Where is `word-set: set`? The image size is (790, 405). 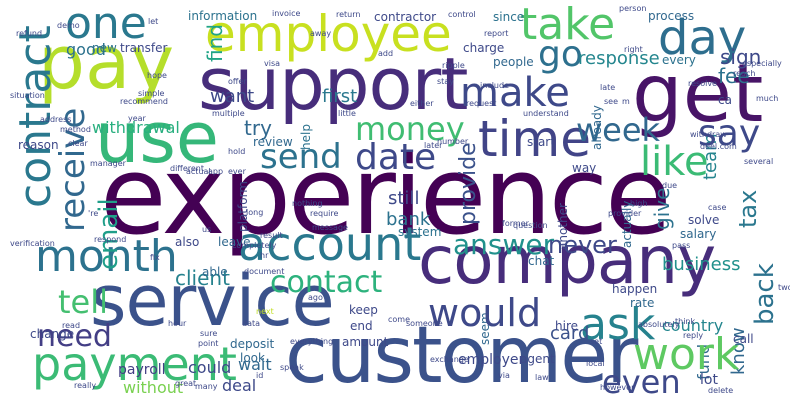 word-set: set is located at coordinates (596, 341).